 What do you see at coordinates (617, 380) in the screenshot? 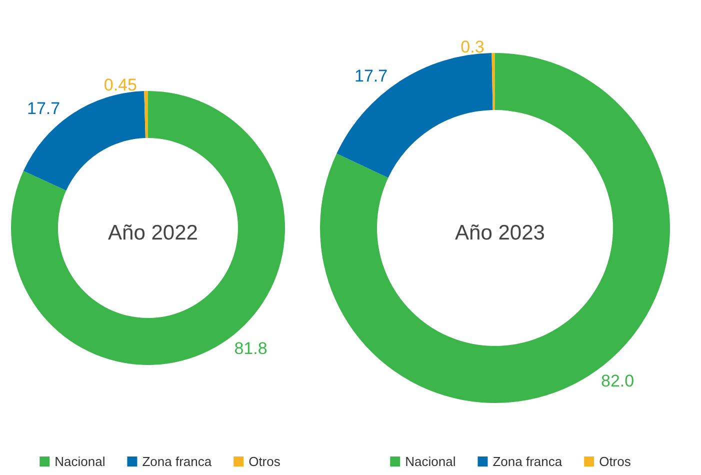
I see `data-label: 82.0` at bounding box center [617, 380].